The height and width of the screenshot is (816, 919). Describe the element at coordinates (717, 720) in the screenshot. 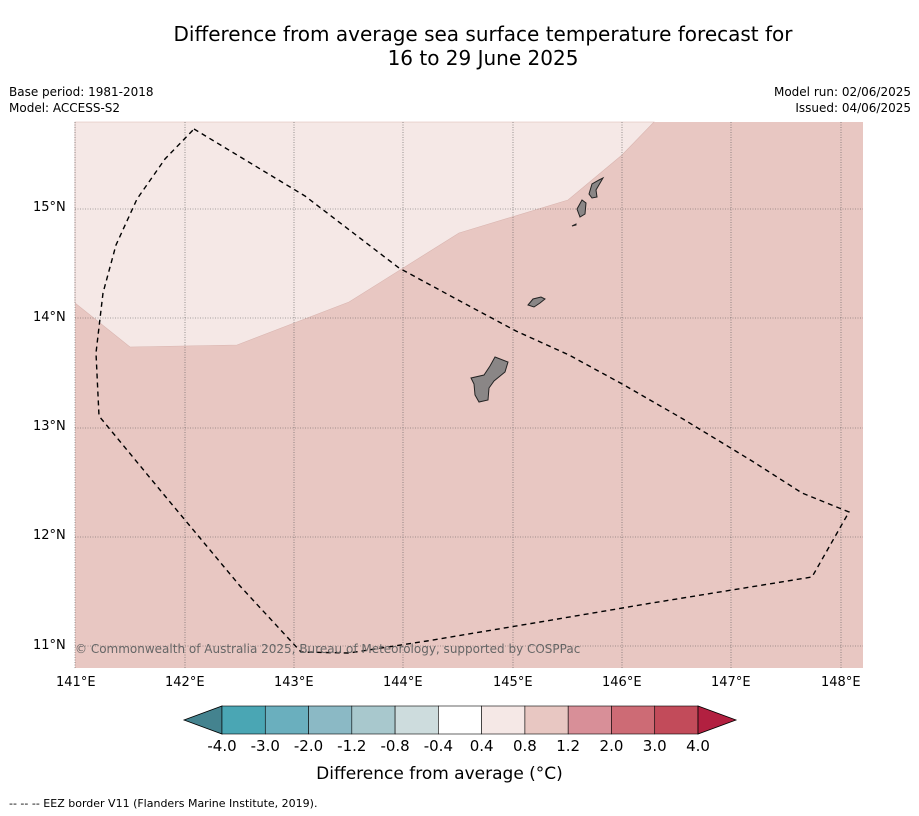

I see `colorbar-extend-high` at that location.